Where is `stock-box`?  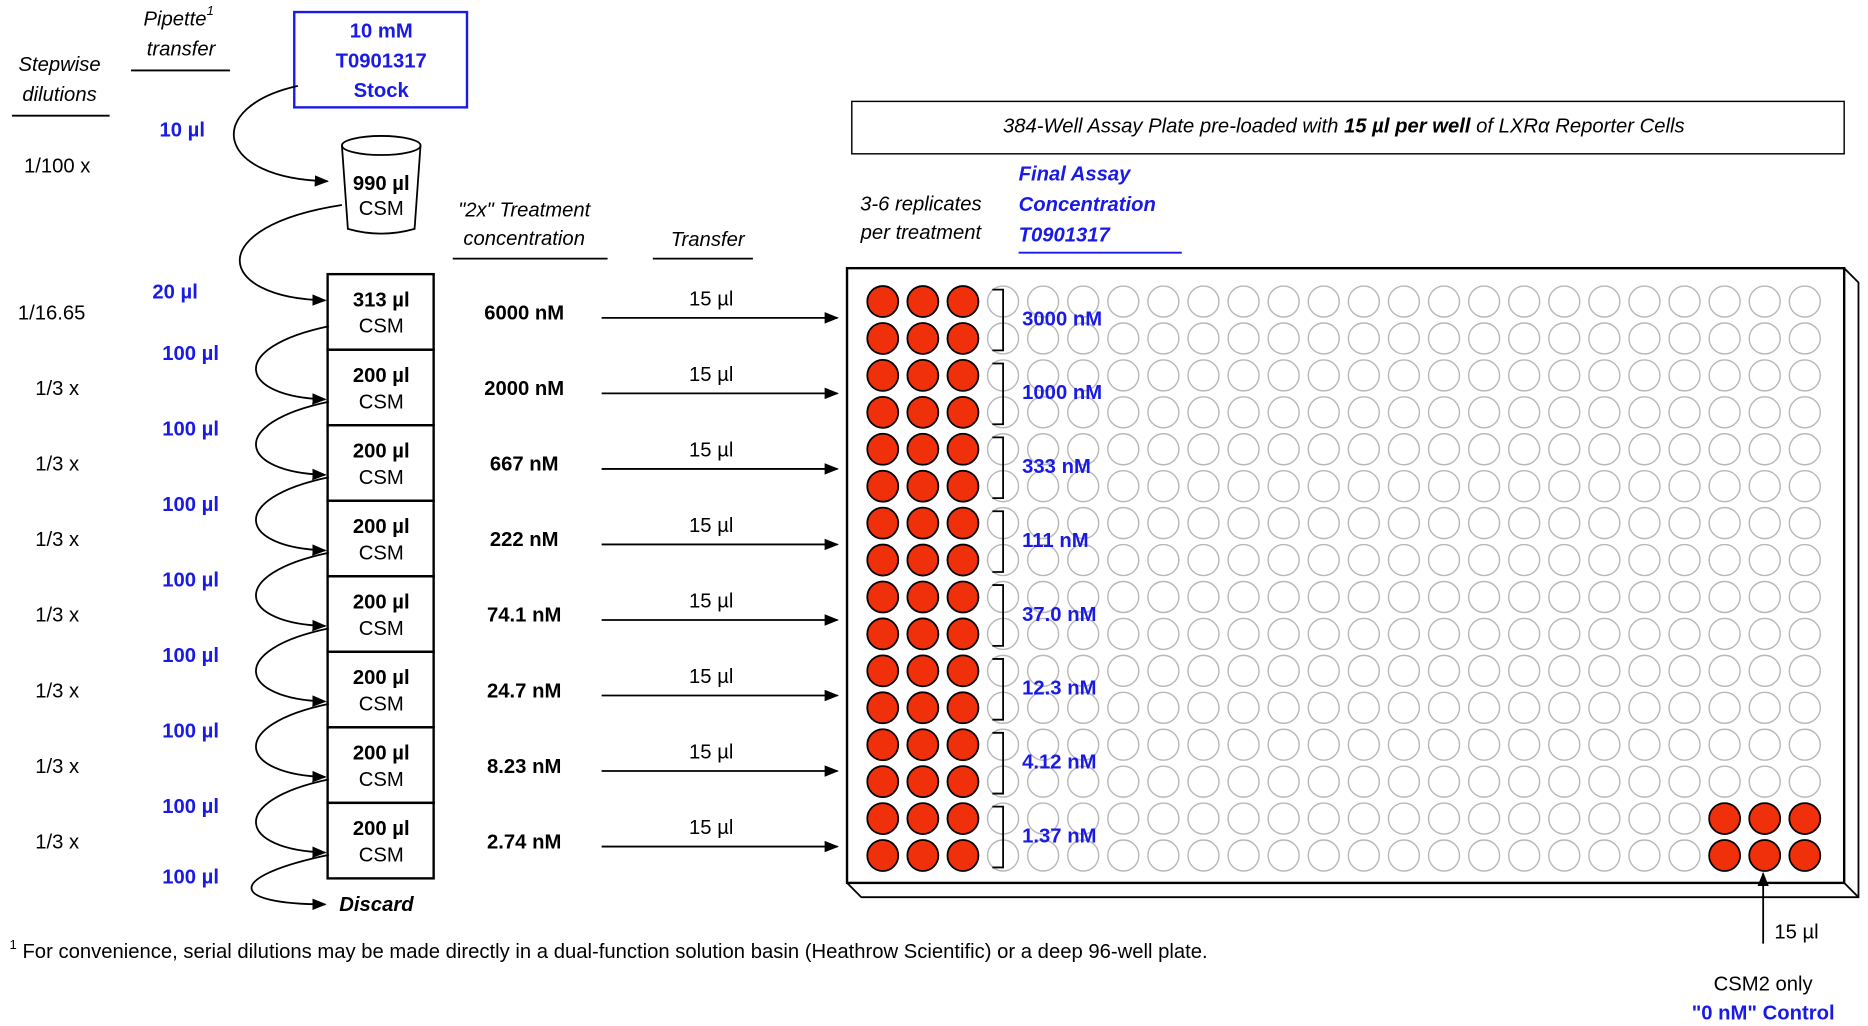
stock-box is located at coordinates (381, 59).